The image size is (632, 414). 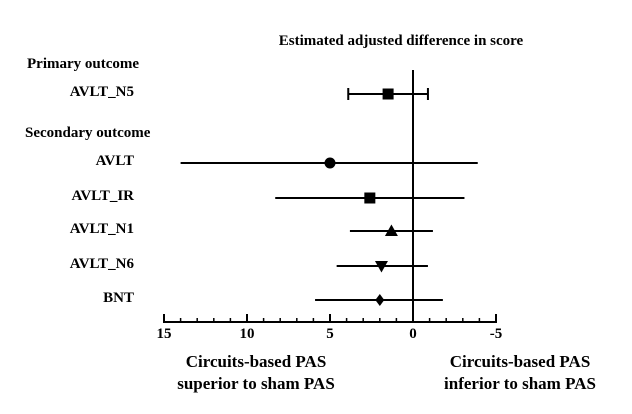 What do you see at coordinates (101, 229) in the screenshot?
I see `row-label-AVLT_N1: AVLT_N1` at bounding box center [101, 229].